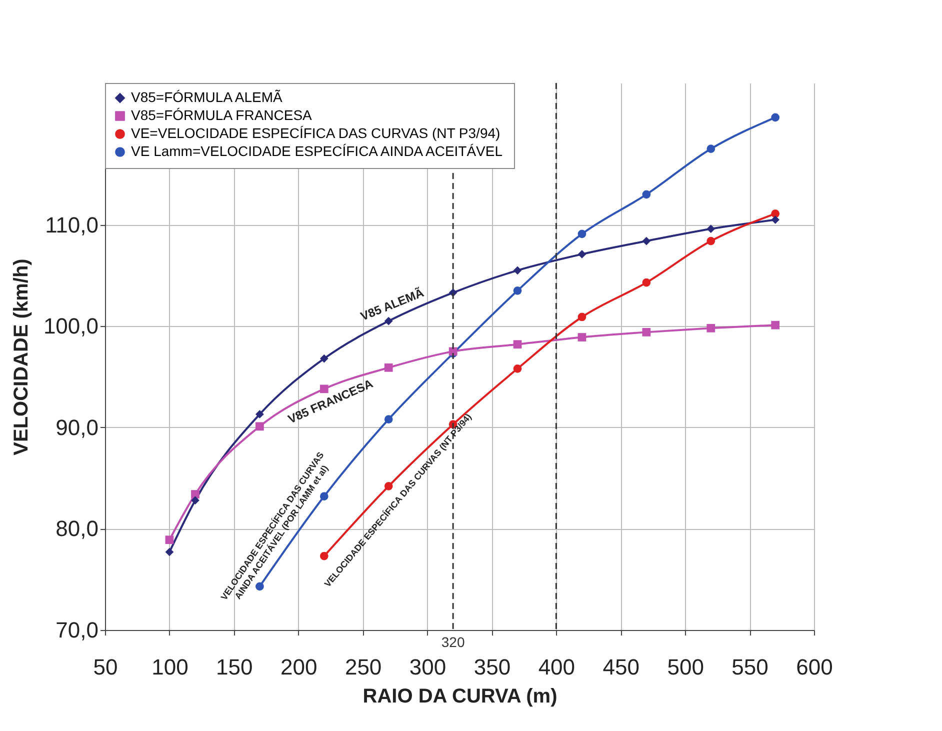 The width and height of the screenshot is (942, 731). I want to click on x-tick-label: 450, so click(621, 667).